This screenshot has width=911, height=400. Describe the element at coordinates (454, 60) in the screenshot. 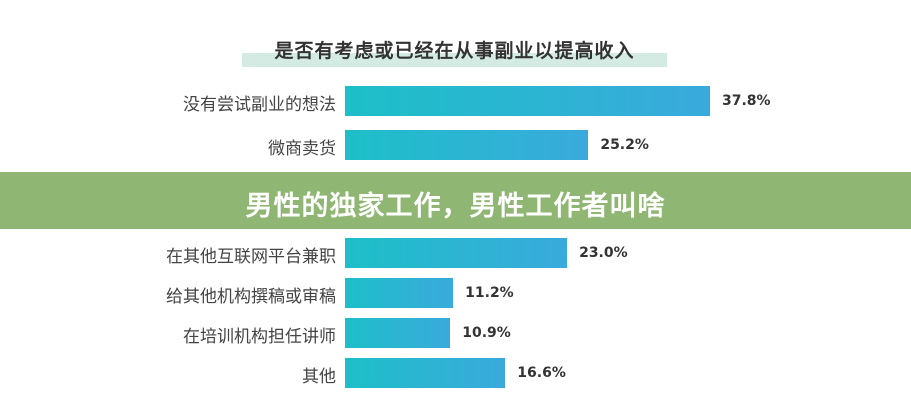

I see `title-highlight` at that location.